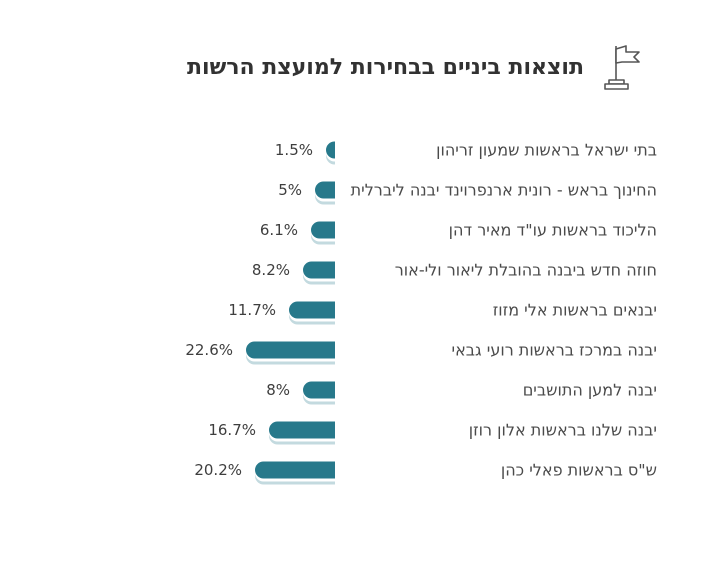 Image resolution: width=704 pixels, height=573 pixels. I want to click on category-label: יבנה שלנו בראשות אלון רוזן, so click(562, 430).